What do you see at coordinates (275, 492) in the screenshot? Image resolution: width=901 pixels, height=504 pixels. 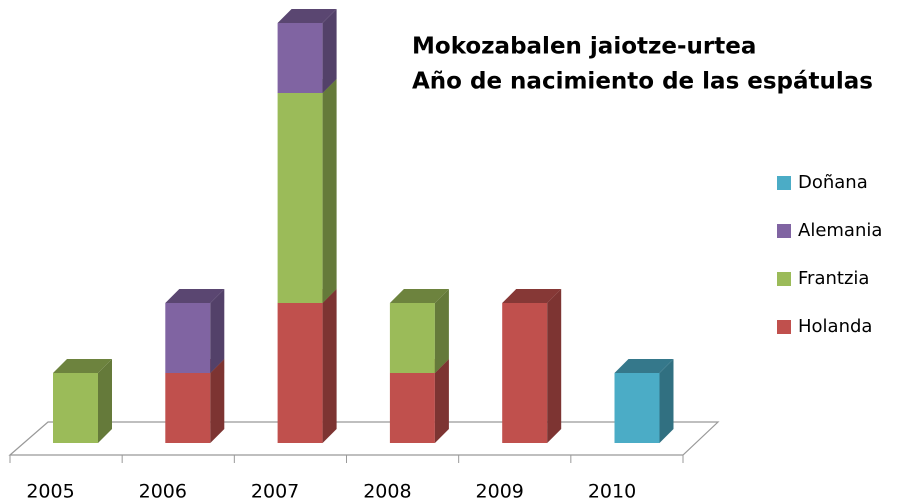 I see `x-tick-label: 2007` at bounding box center [275, 492].